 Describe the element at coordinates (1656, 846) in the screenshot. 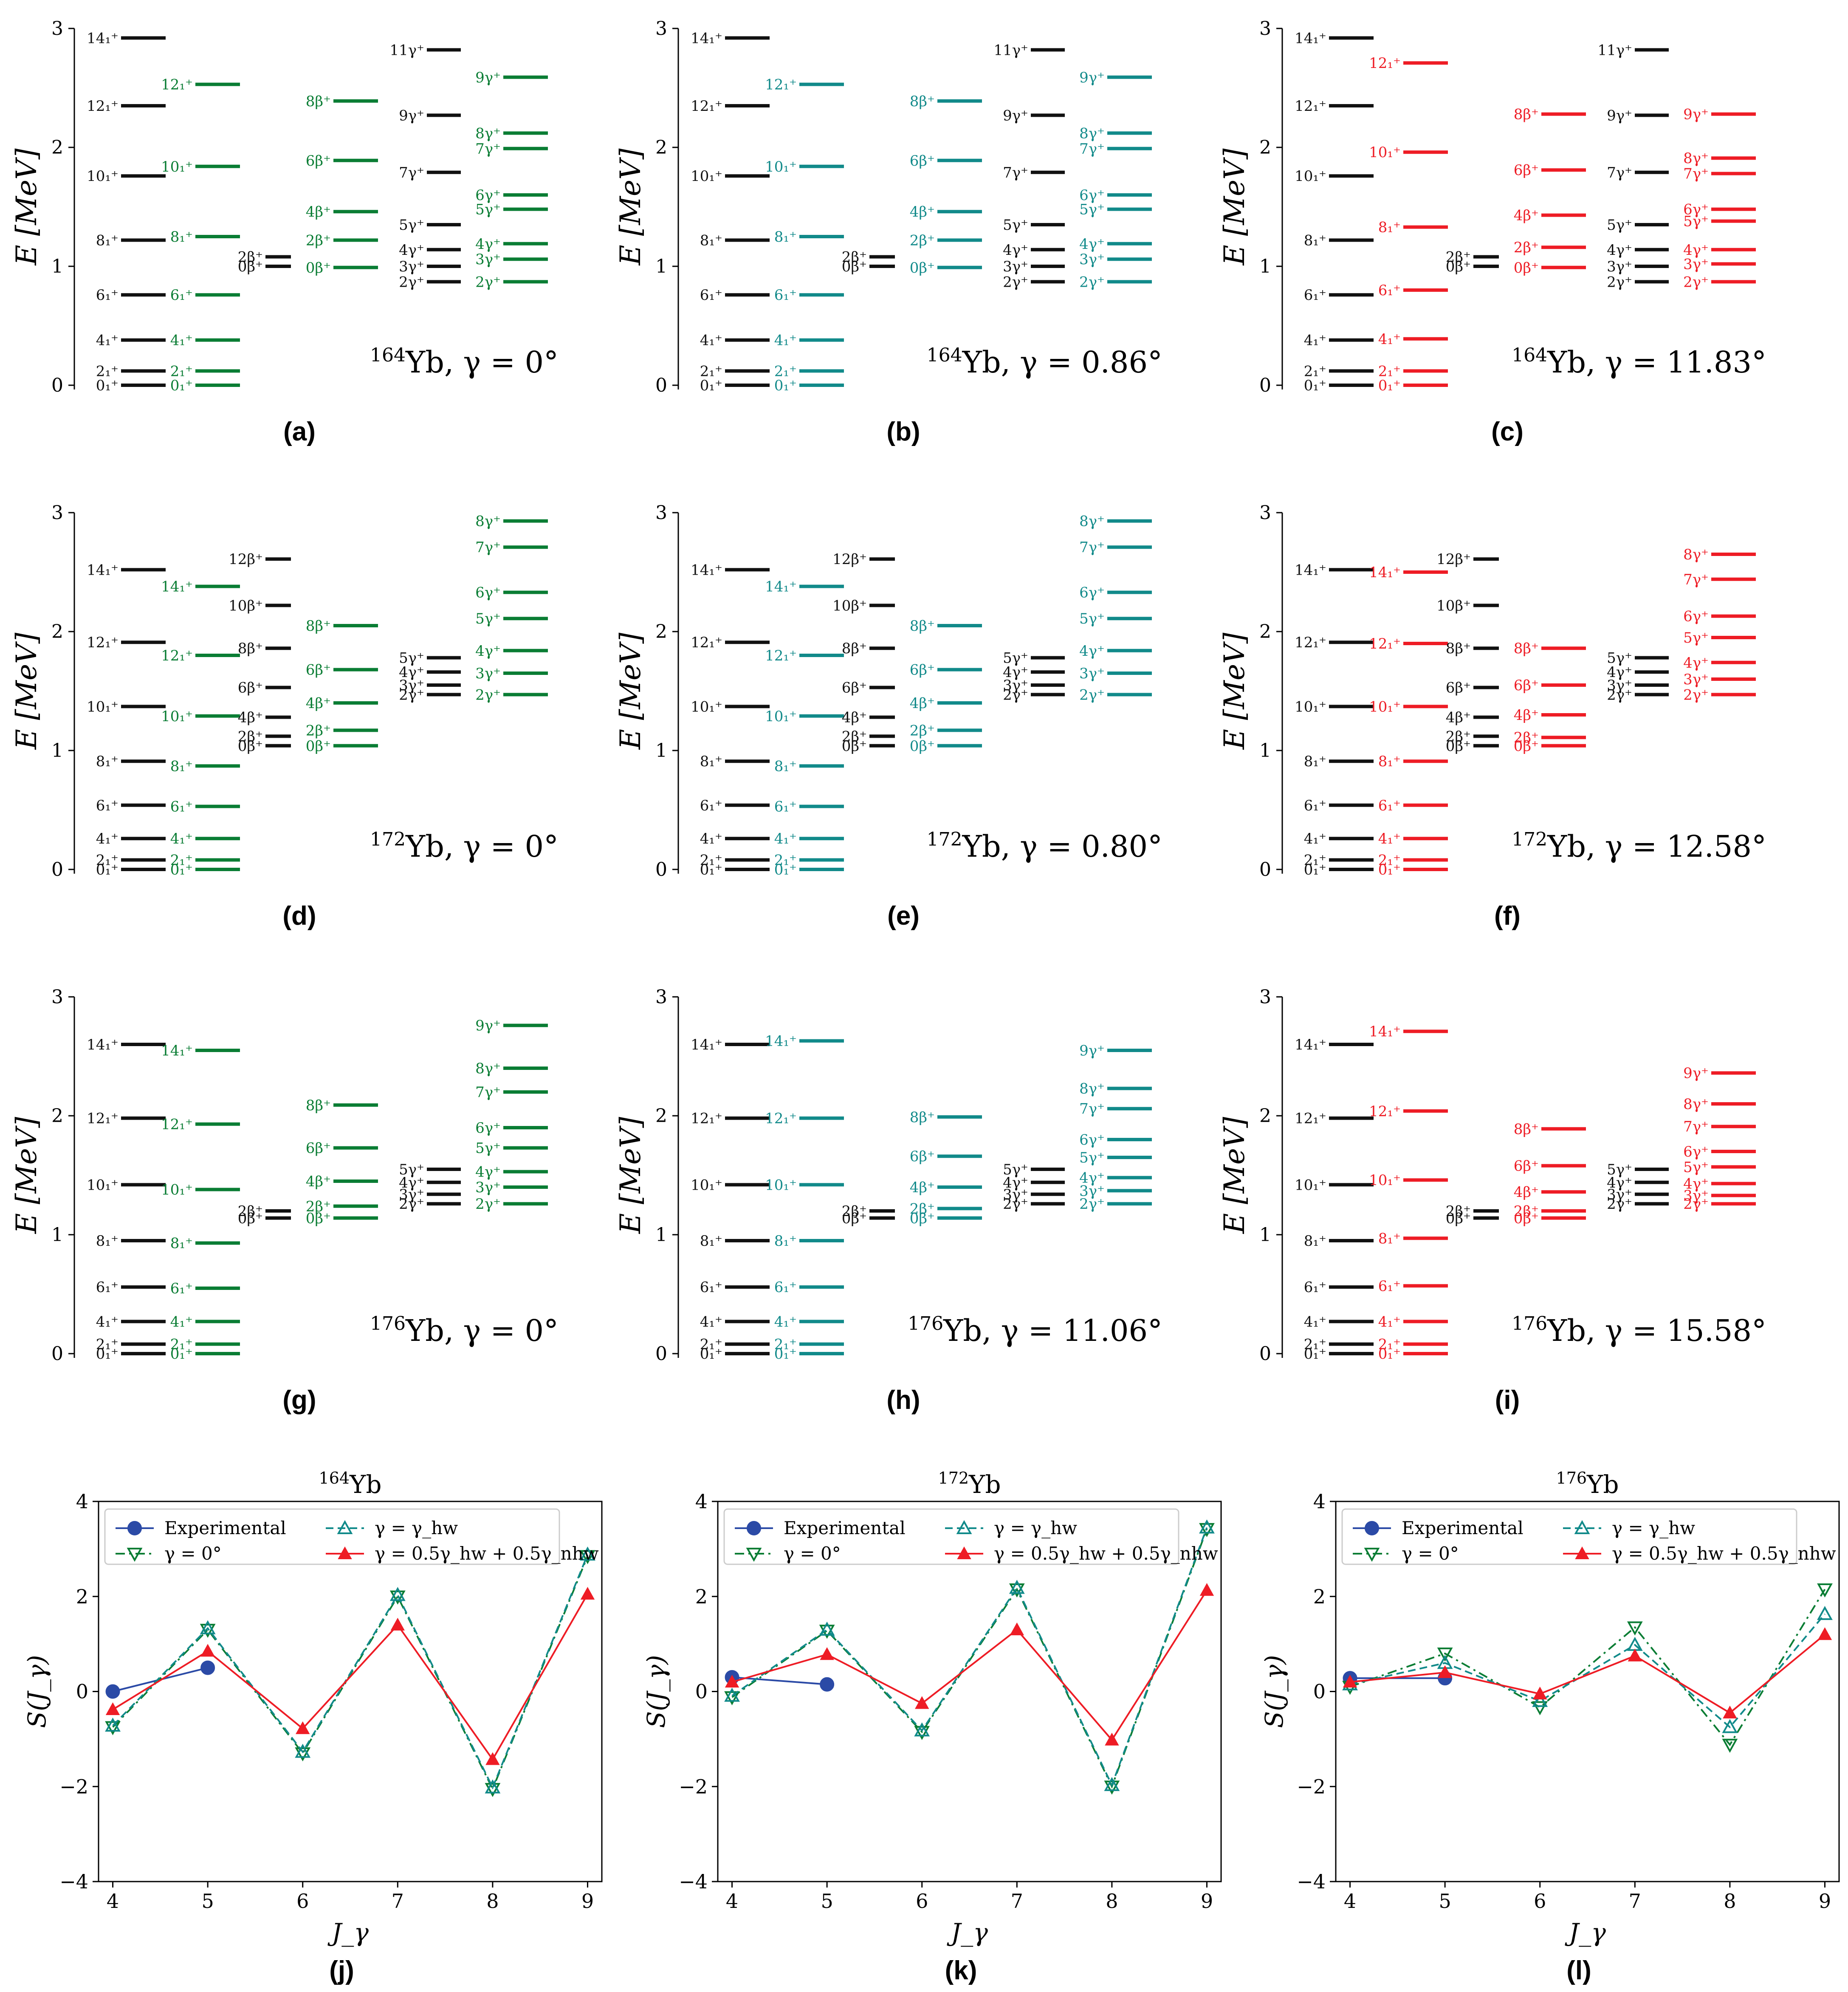

I see `nucleus-gamma-text: Yb, γ = 12.58°` at that location.